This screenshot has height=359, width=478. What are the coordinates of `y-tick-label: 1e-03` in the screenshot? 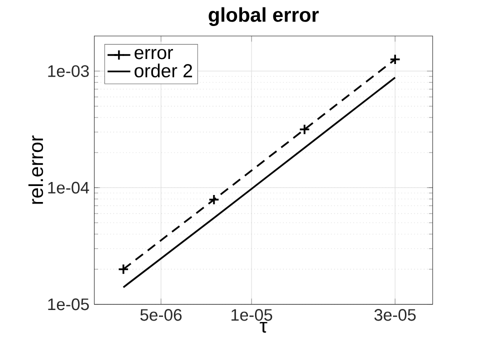 It's located at (68, 71).